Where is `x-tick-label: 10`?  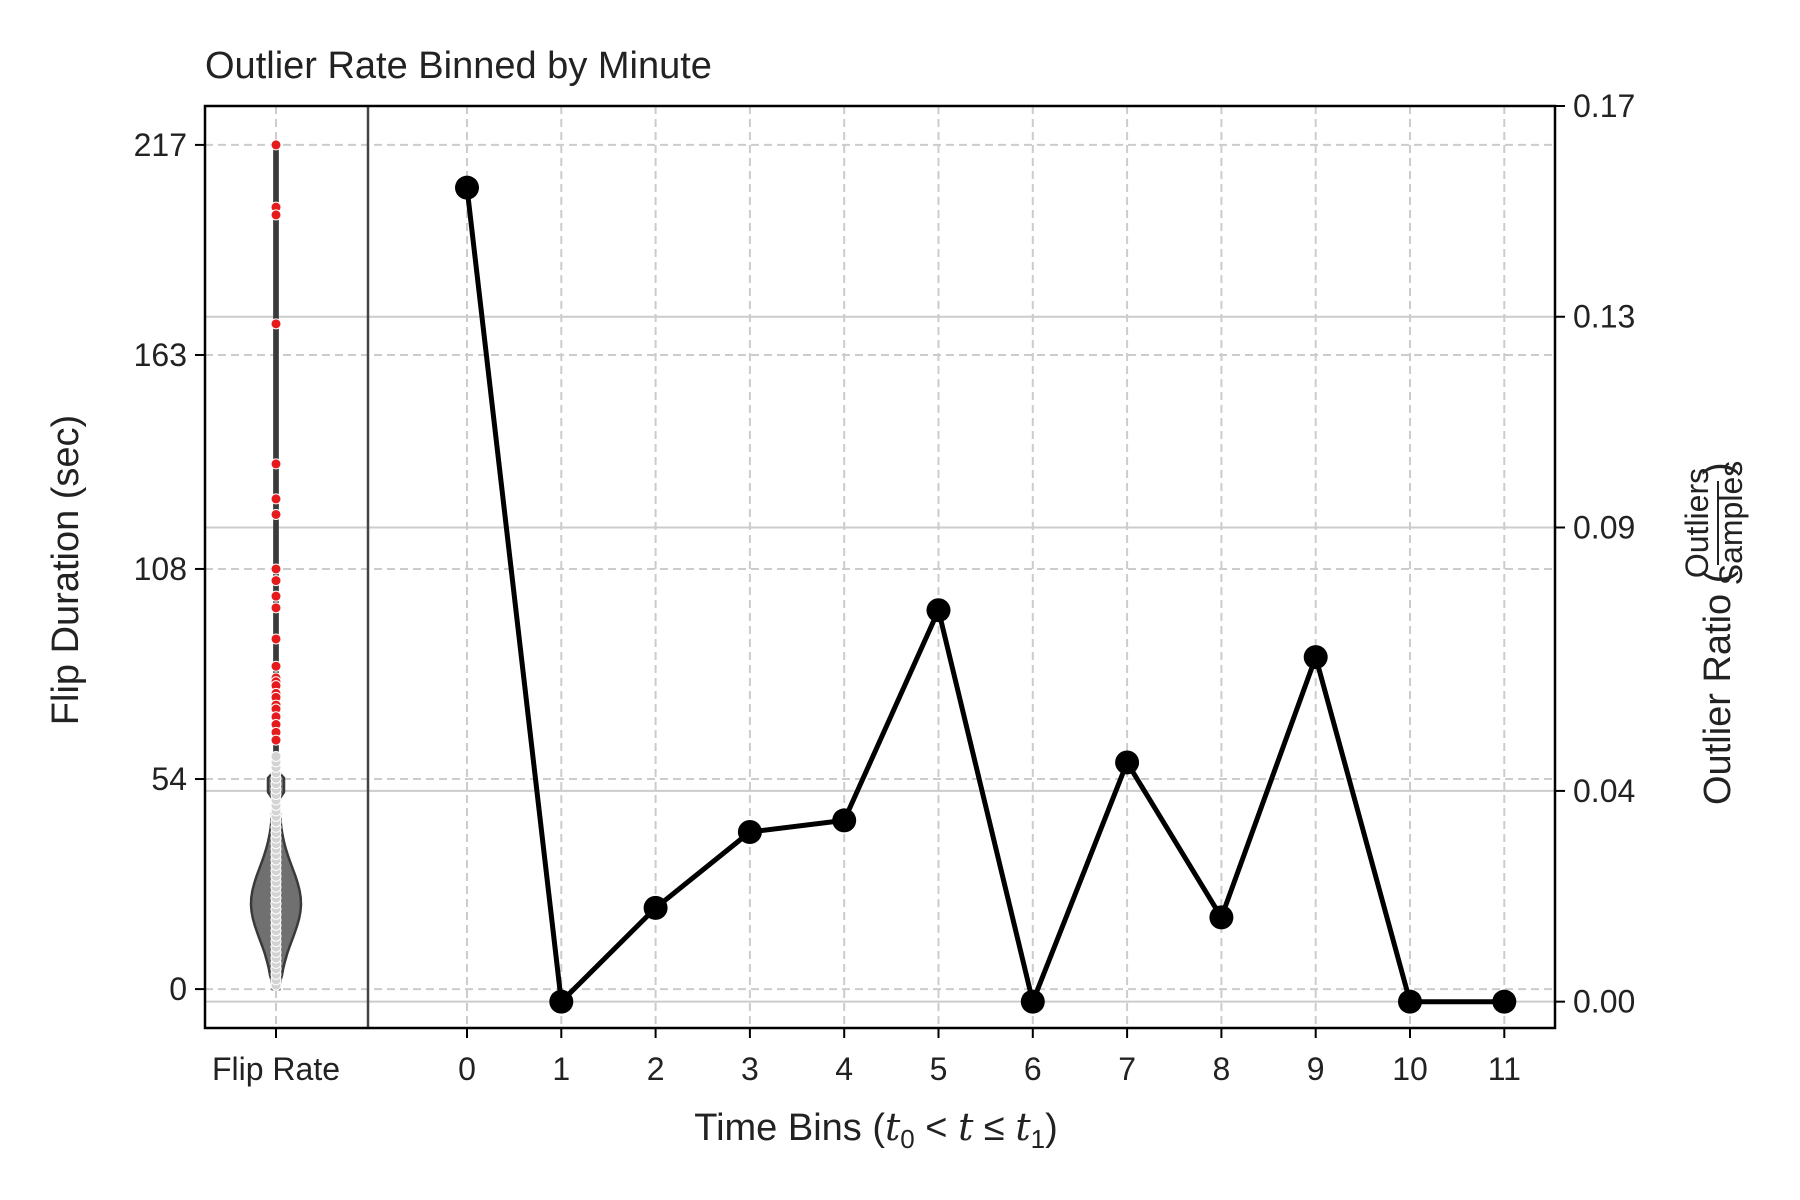 x-tick-label: 10 is located at coordinates (1410, 1069).